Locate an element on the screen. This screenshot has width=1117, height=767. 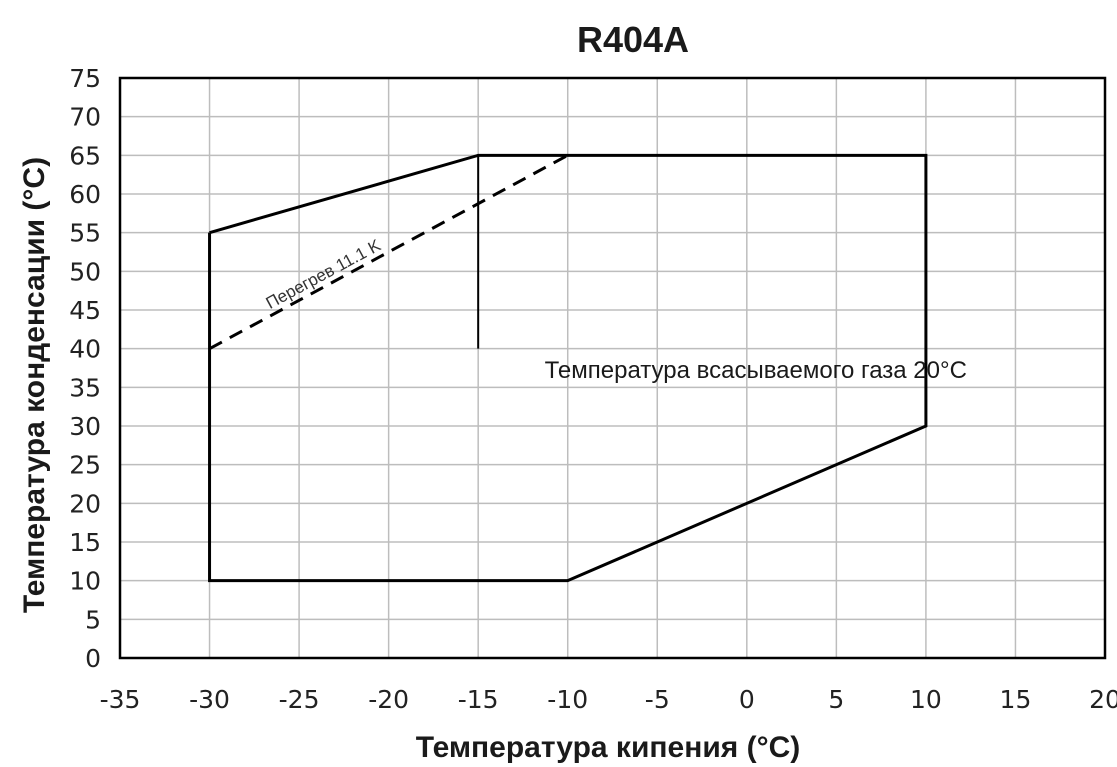
x-tick-label: 5 is located at coordinates (836, 699).